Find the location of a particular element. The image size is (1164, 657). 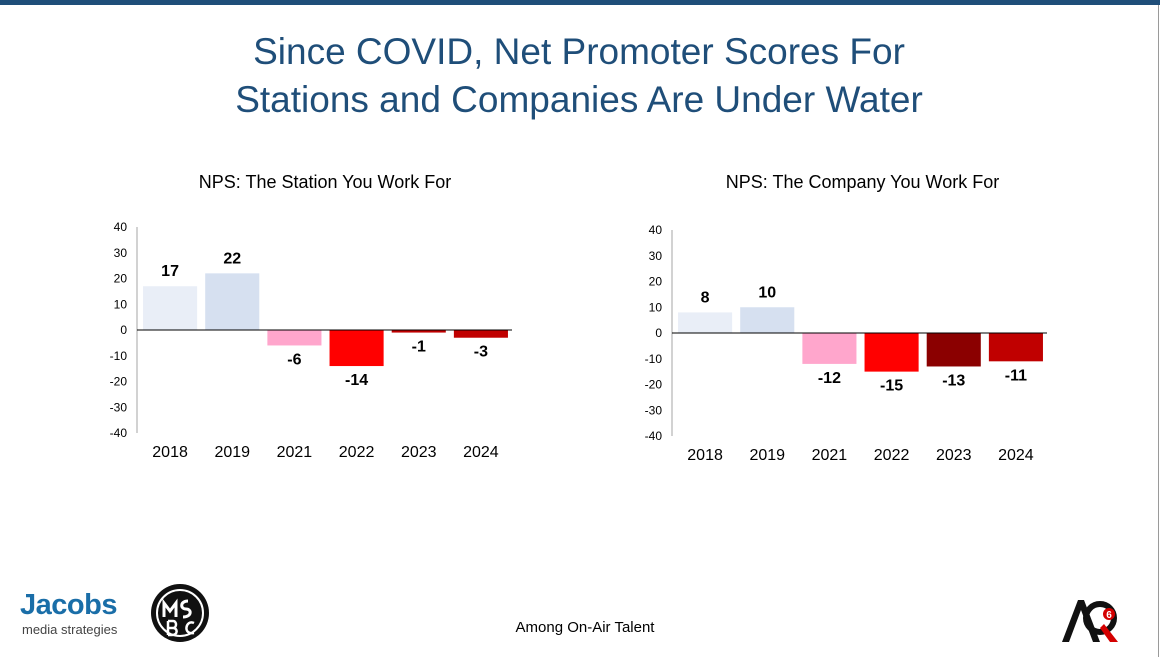

aq6-badge-text: 6 is located at coordinates (1109, 615).